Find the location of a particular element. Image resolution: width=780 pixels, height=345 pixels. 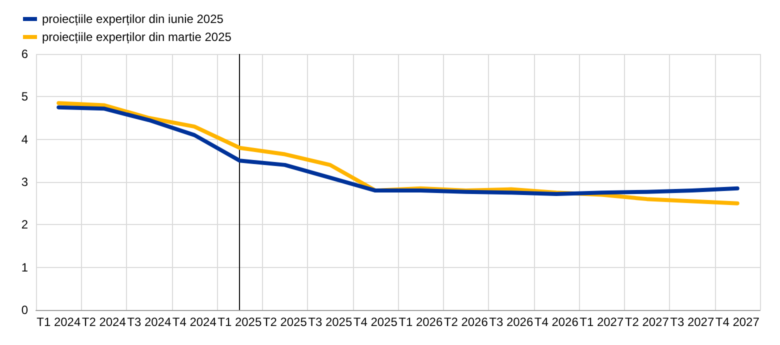

y-tick-label: 2 is located at coordinates (24, 225).